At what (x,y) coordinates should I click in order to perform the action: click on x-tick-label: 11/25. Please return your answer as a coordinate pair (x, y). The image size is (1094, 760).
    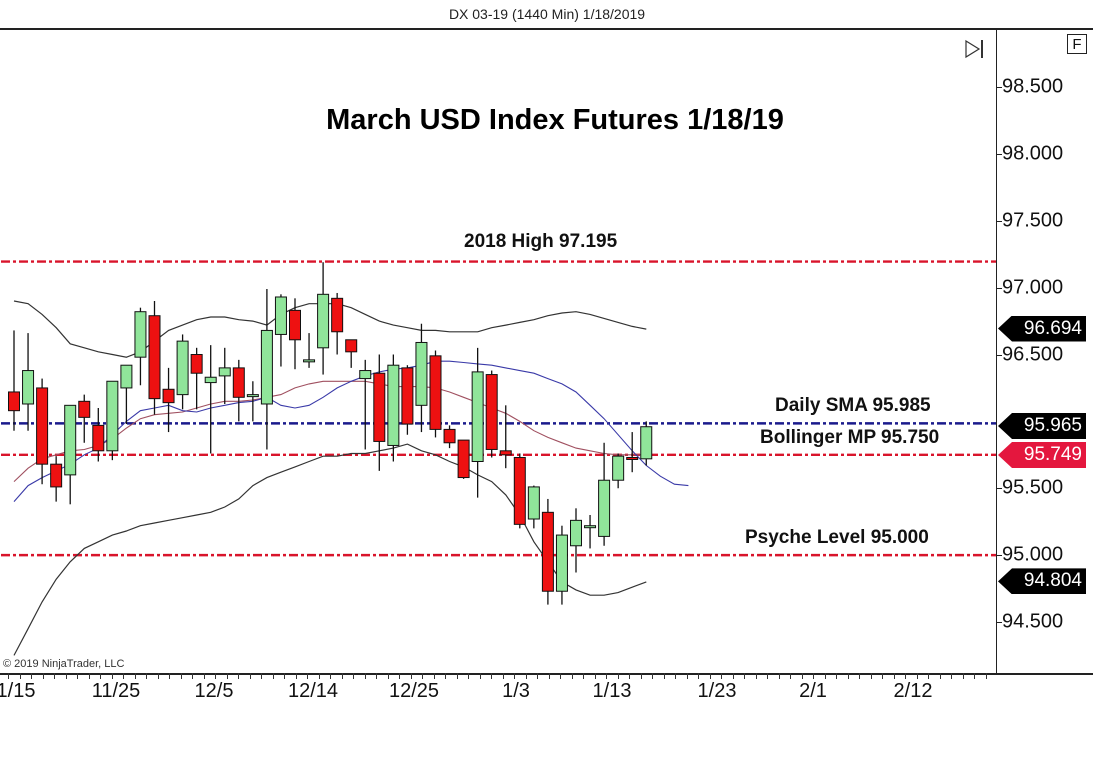
    Looking at the image, I should click on (116, 691).